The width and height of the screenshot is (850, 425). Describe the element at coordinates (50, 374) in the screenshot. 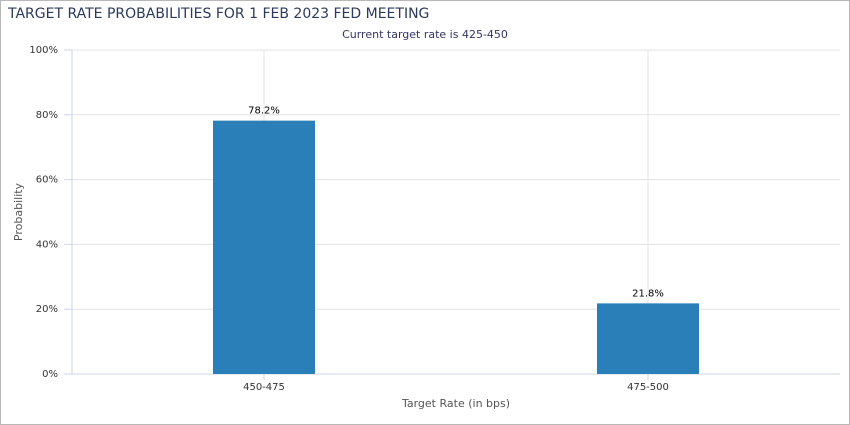

I see `y-tick-label: 0%` at that location.